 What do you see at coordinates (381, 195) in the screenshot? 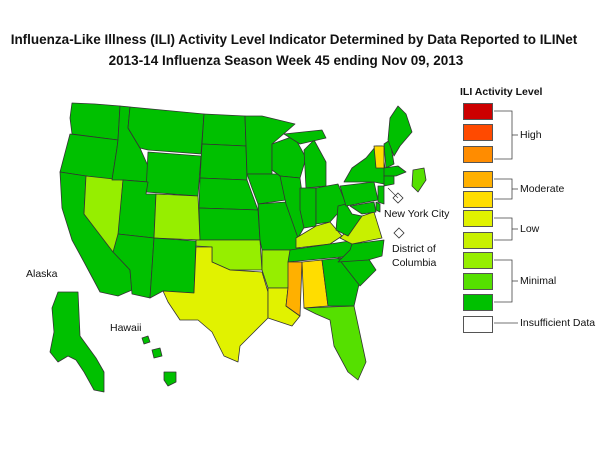
I see `state-NJ` at bounding box center [381, 195].